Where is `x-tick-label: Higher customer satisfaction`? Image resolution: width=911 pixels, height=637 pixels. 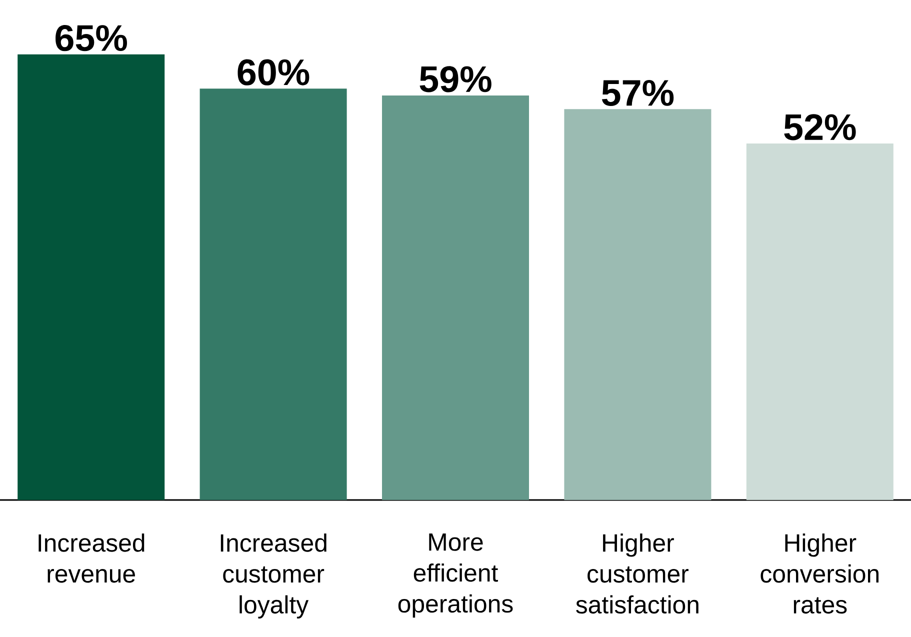
x-tick-label: Higher customer satisfaction is located at coordinates (637, 574).